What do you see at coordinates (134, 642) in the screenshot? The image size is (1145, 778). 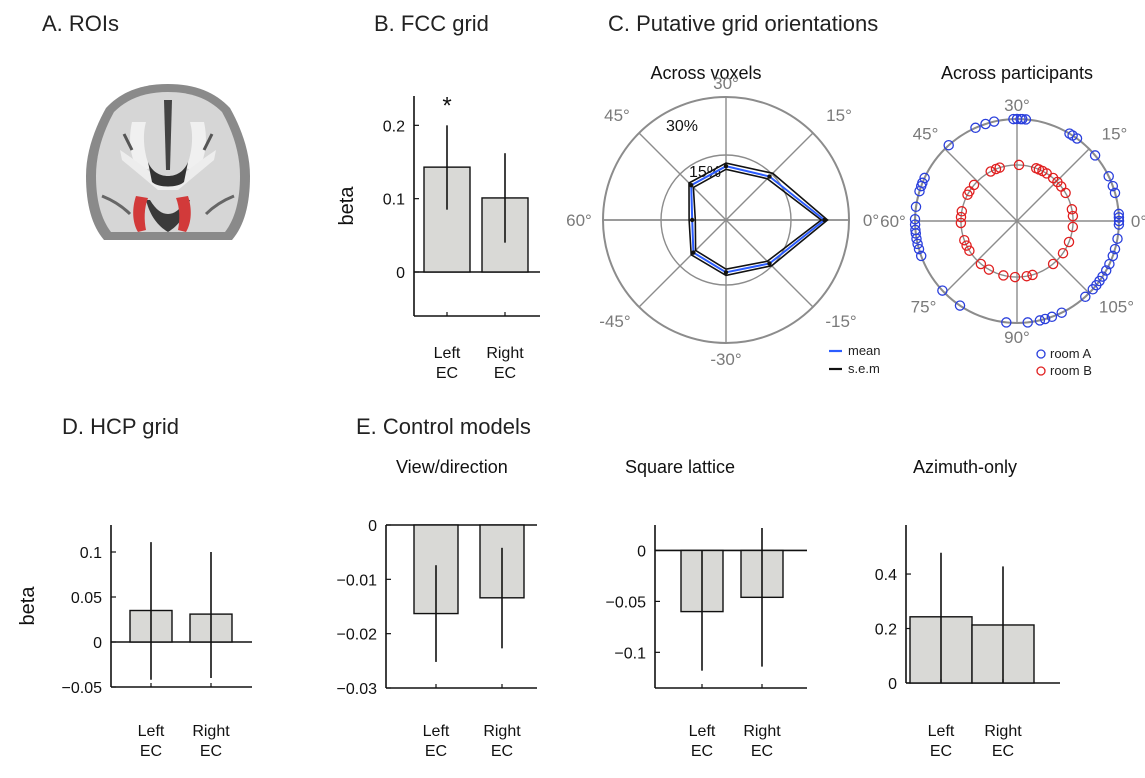 I see `hcp-grid-chart: −0.05 0 0.05 0.1 Left EC Right EC beta` at bounding box center [134, 642].